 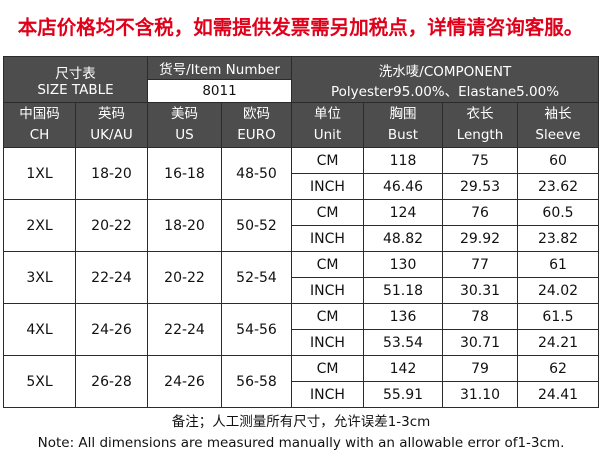 I want to click on bust-inch: 48.82, so click(x=403, y=238).